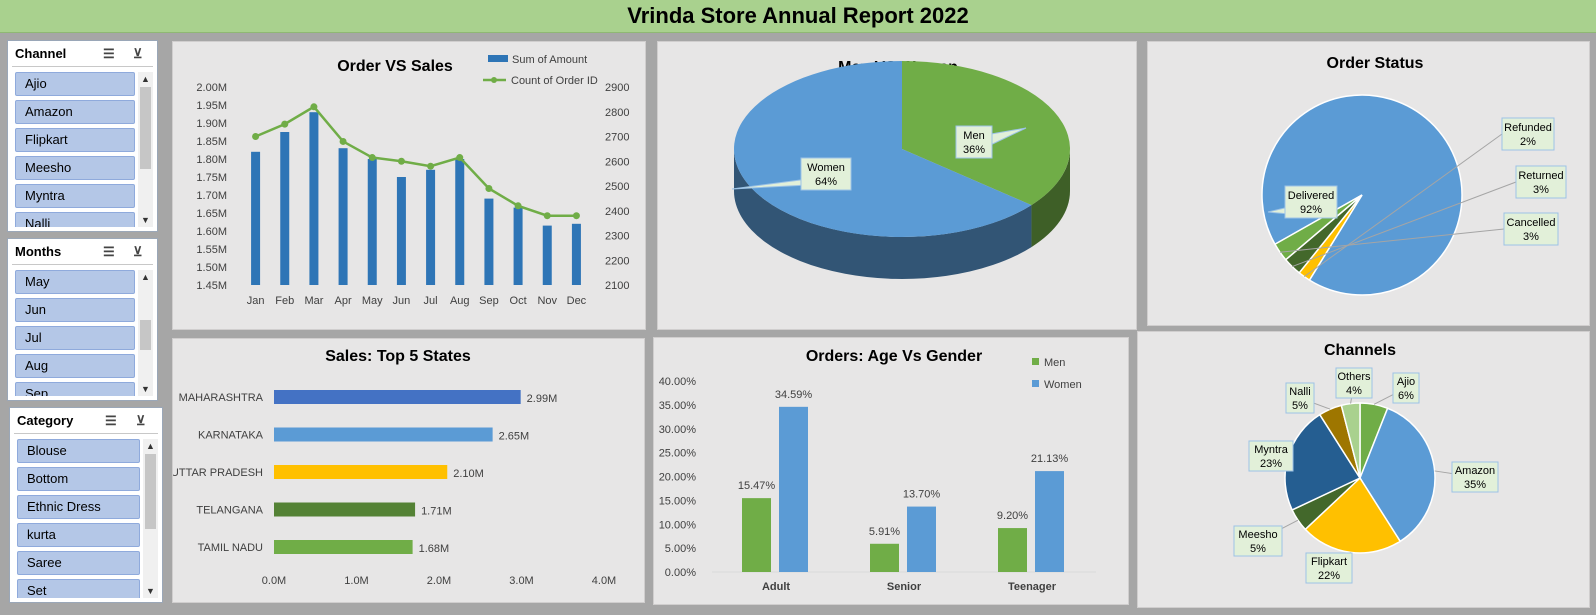 Image resolution: width=1596 pixels, height=615 pixels. What do you see at coordinates (75, 196) in the screenshot?
I see `slicer-item-myntra: Myntra` at bounding box center [75, 196].